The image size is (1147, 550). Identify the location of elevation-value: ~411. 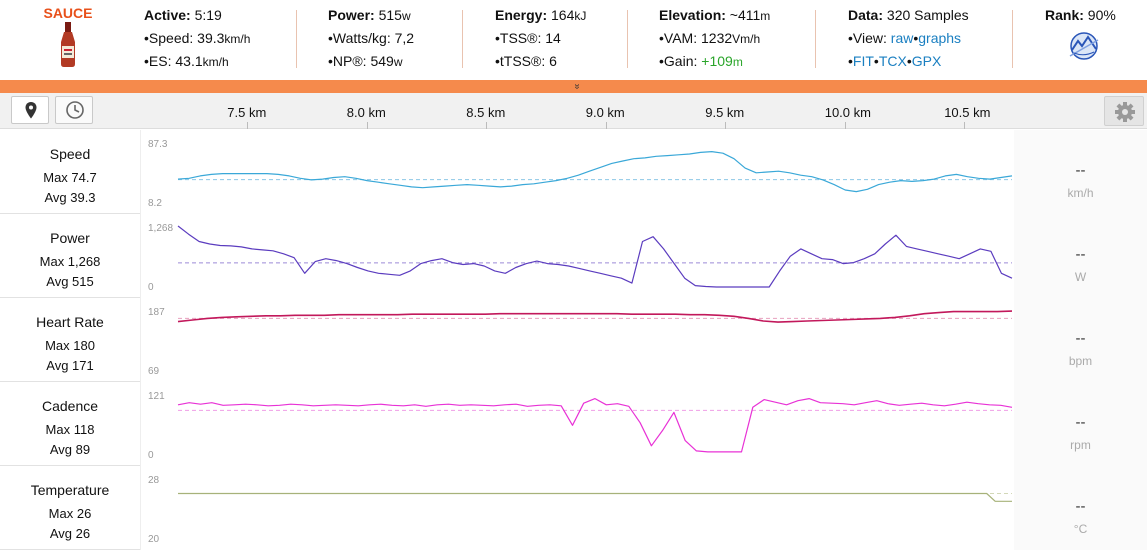
(745, 15).